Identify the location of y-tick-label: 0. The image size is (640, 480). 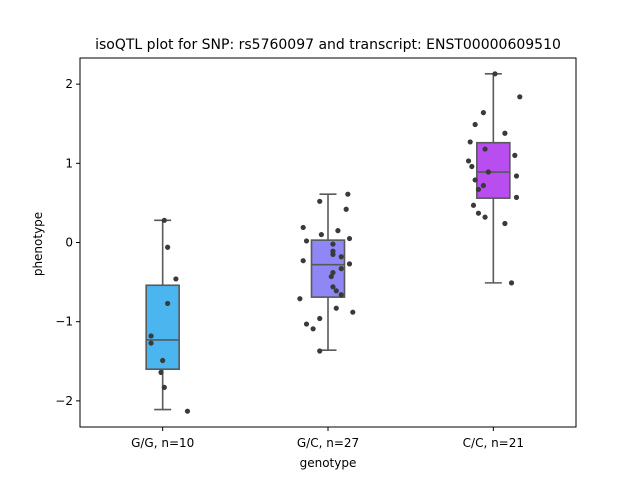
(69, 243).